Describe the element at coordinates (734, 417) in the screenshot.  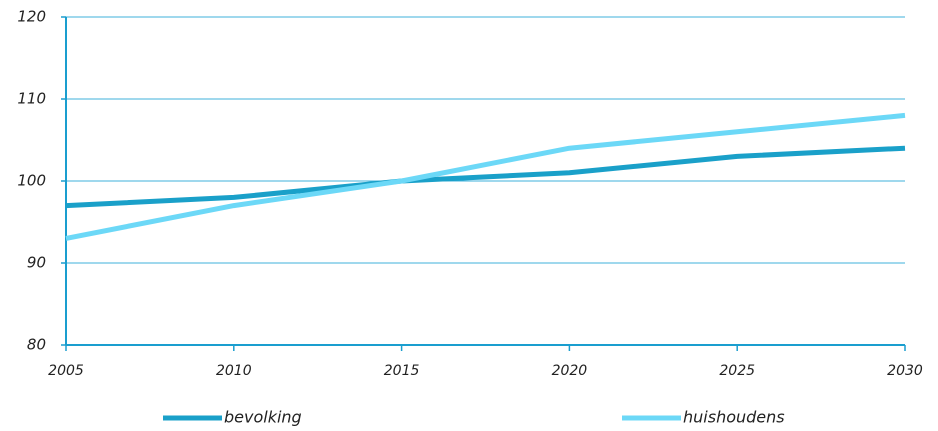
I see `legend-label: huishoudens` at that location.